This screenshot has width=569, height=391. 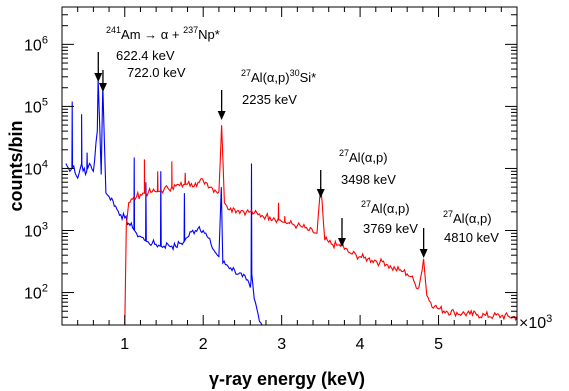 I want to click on y-tick-label: 10², so click(x=36, y=293).